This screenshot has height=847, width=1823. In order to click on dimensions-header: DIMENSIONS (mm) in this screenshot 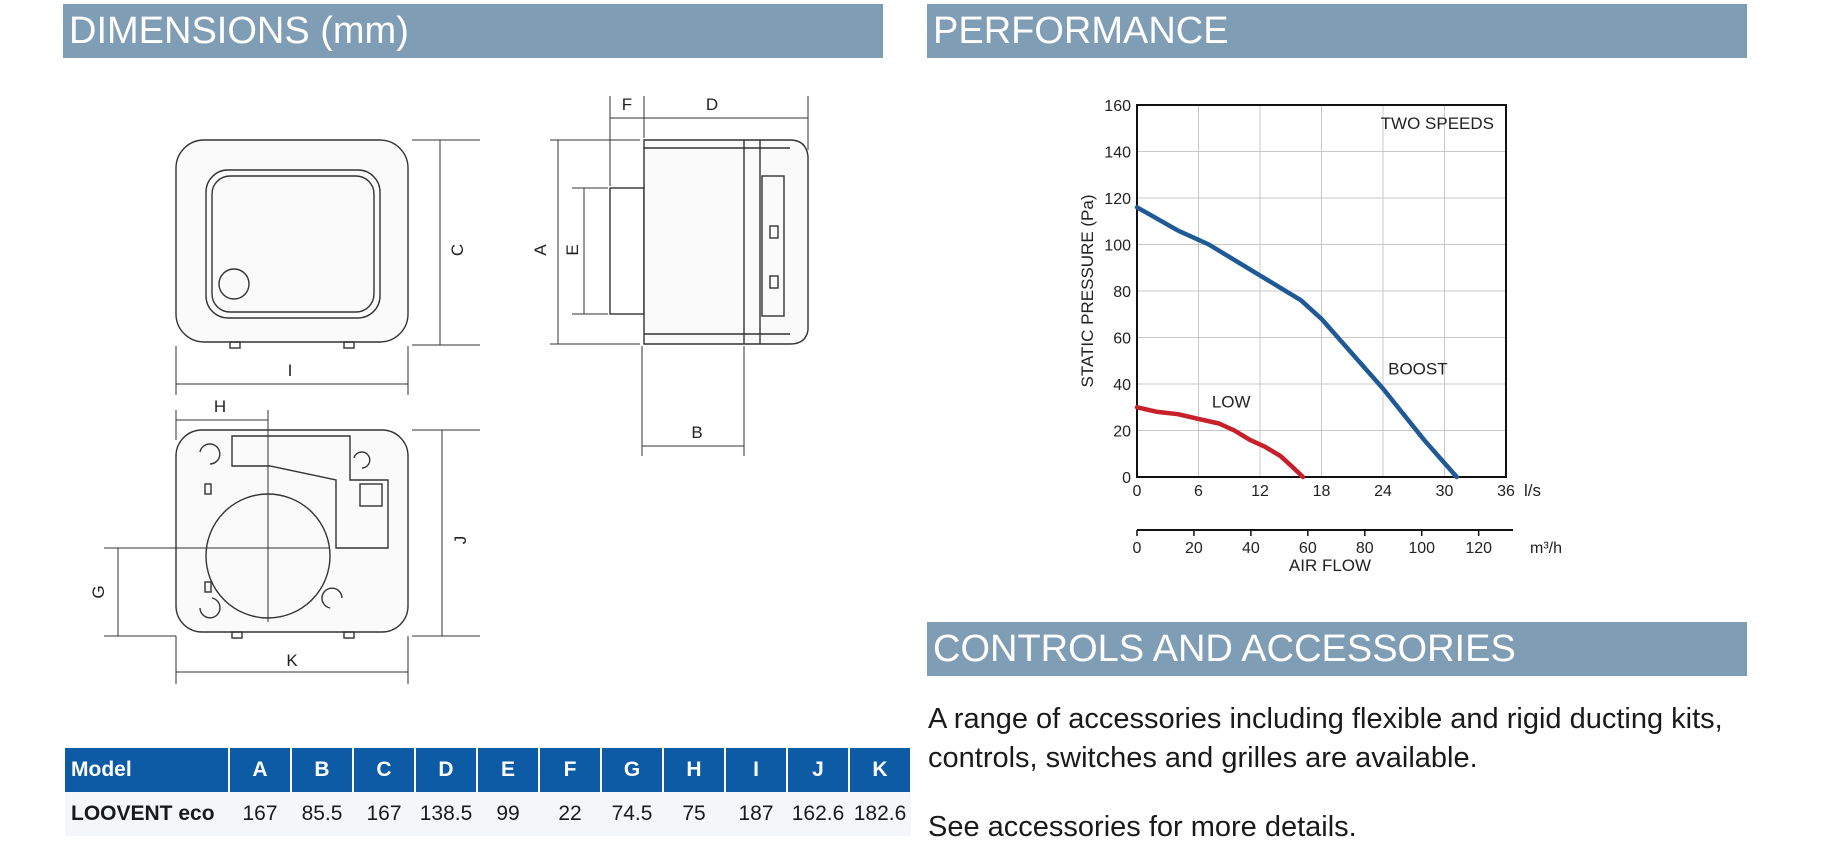, I will do `click(473, 31)`.